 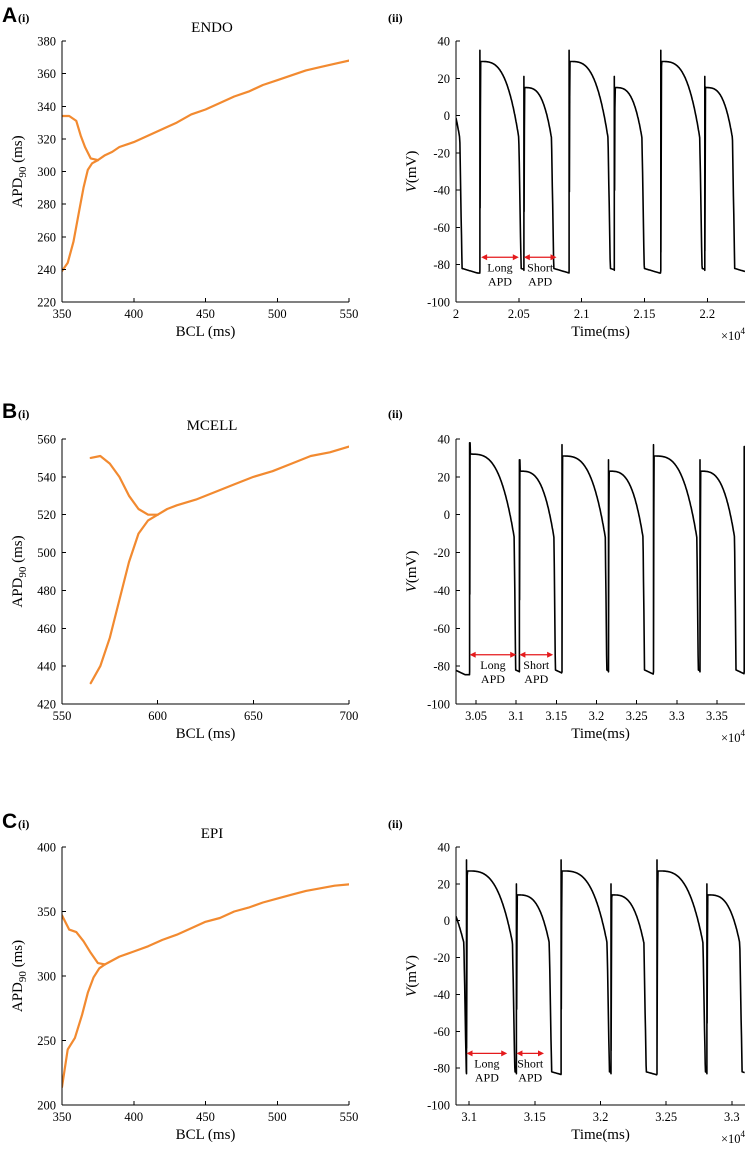 What do you see at coordinates (253, 716) in the screenshot?
I see `x-tick-label: 650` at bounding box center [253, 716].